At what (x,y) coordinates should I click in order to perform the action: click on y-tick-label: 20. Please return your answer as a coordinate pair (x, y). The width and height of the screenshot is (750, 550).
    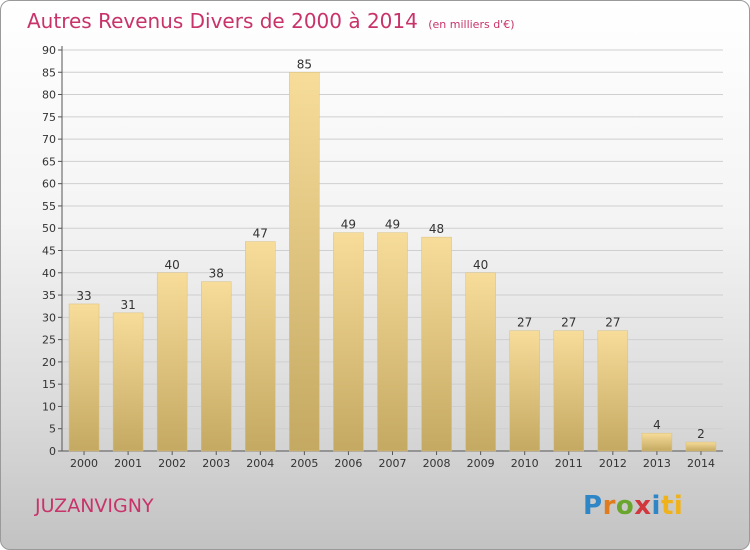
    Looking at the image, I should click on (49, 362).